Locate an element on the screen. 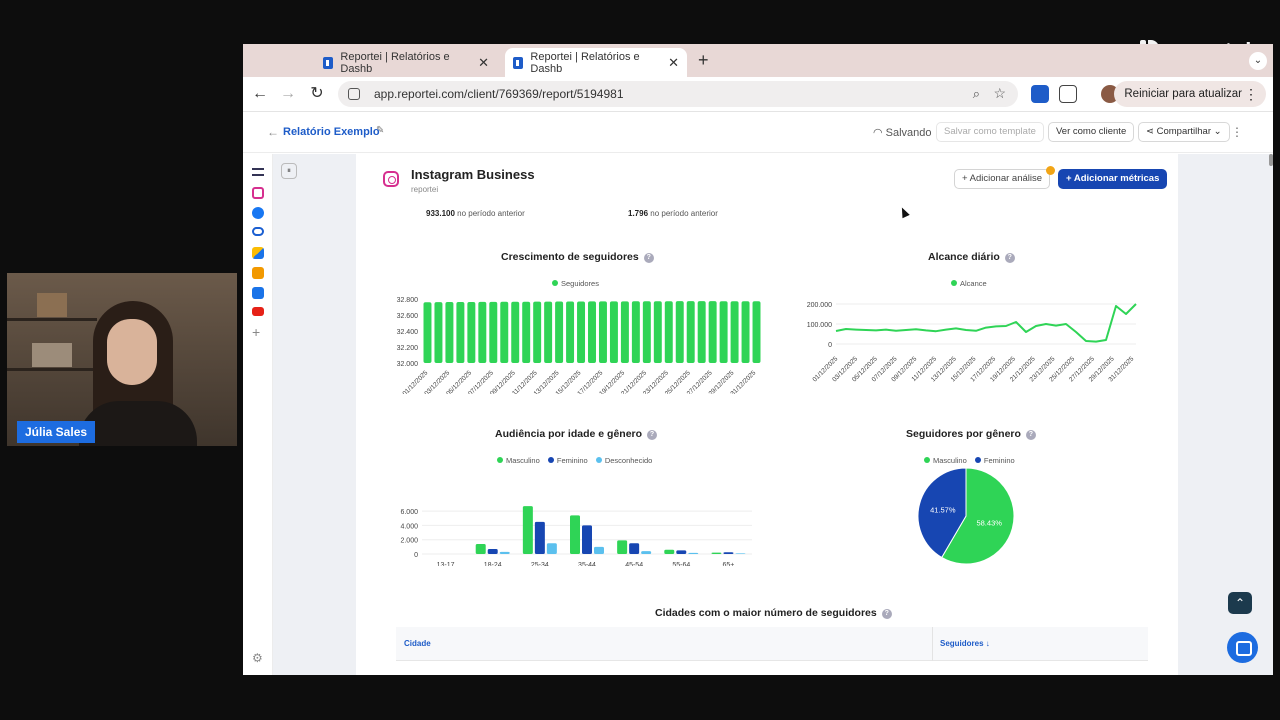 The width and height of the screenshot is (1280, 720). reload-icon: ↻ is located at coordinates (317, 93).